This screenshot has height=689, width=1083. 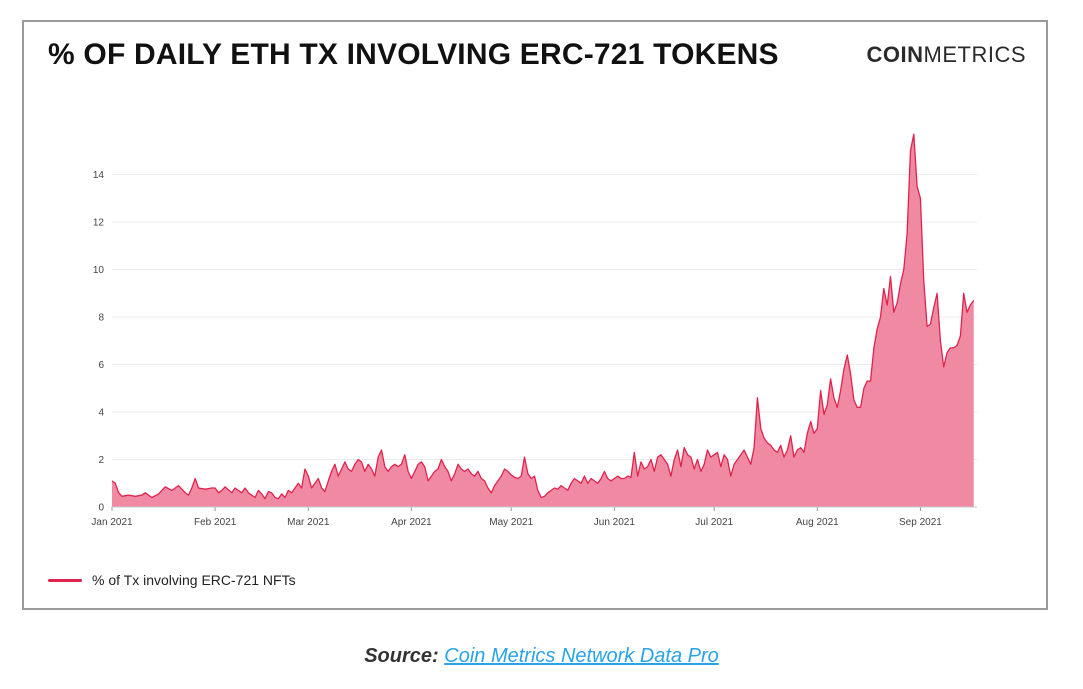 What do you see at coordinates (511, 522) in the screenshot?
I see `x-tick-label: May 2021` at bounding box center [511, 522].